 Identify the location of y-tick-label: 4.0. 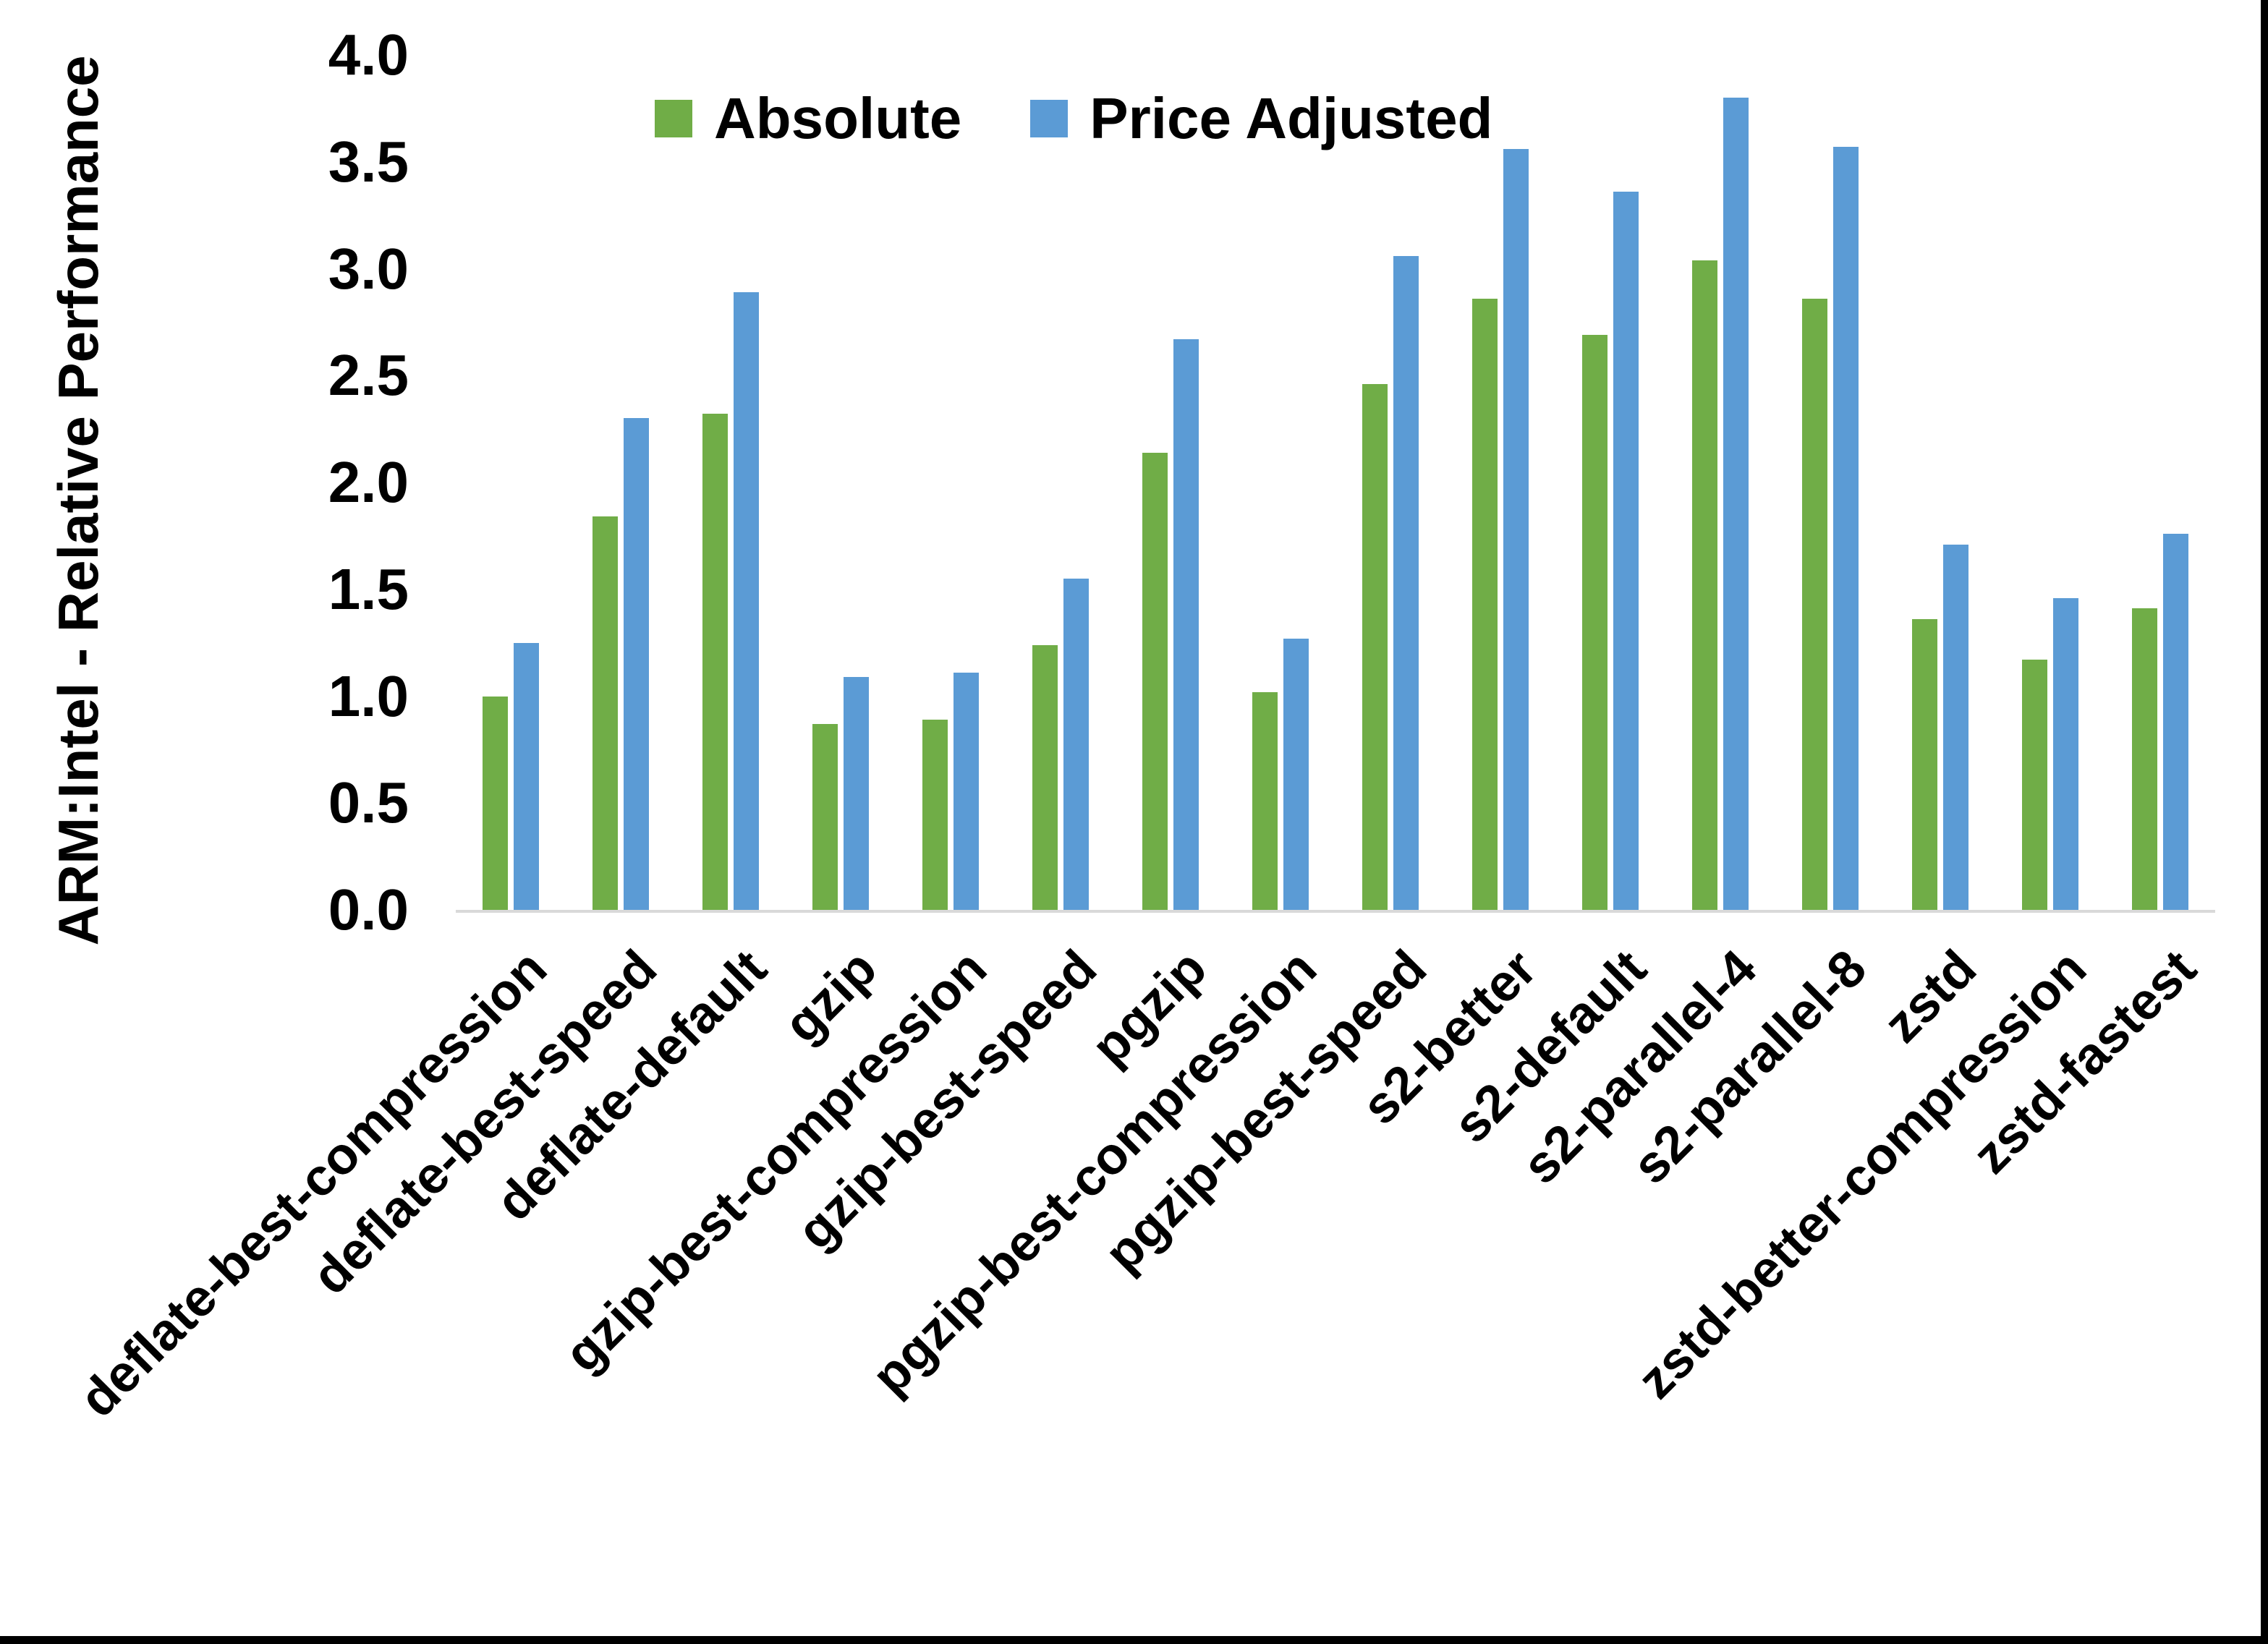
(368, 54).